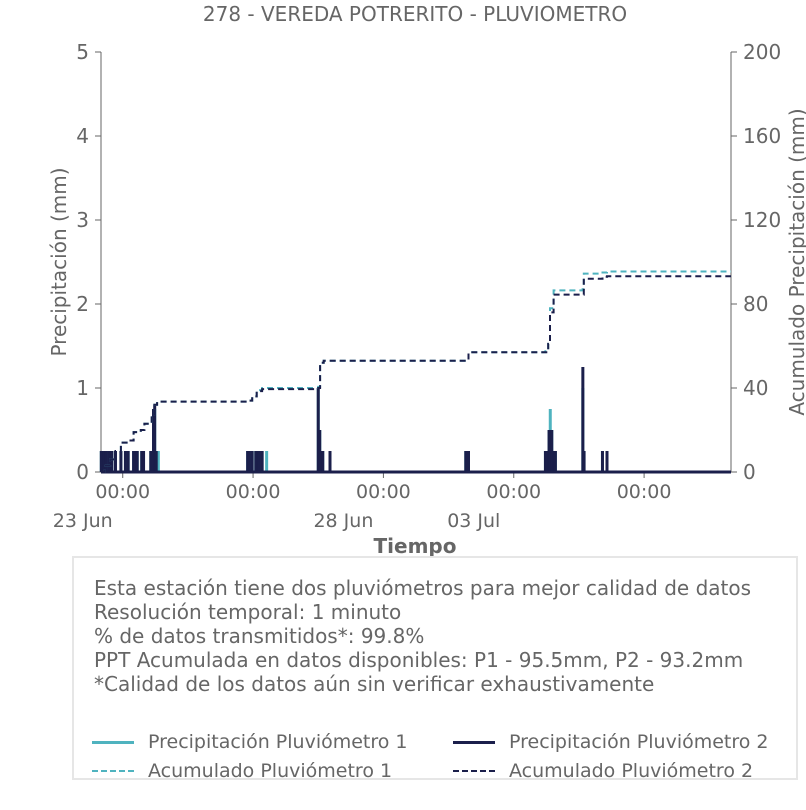 The image size is (806, 810). I want to click on y-tick-label: 2, so click(82, 304).